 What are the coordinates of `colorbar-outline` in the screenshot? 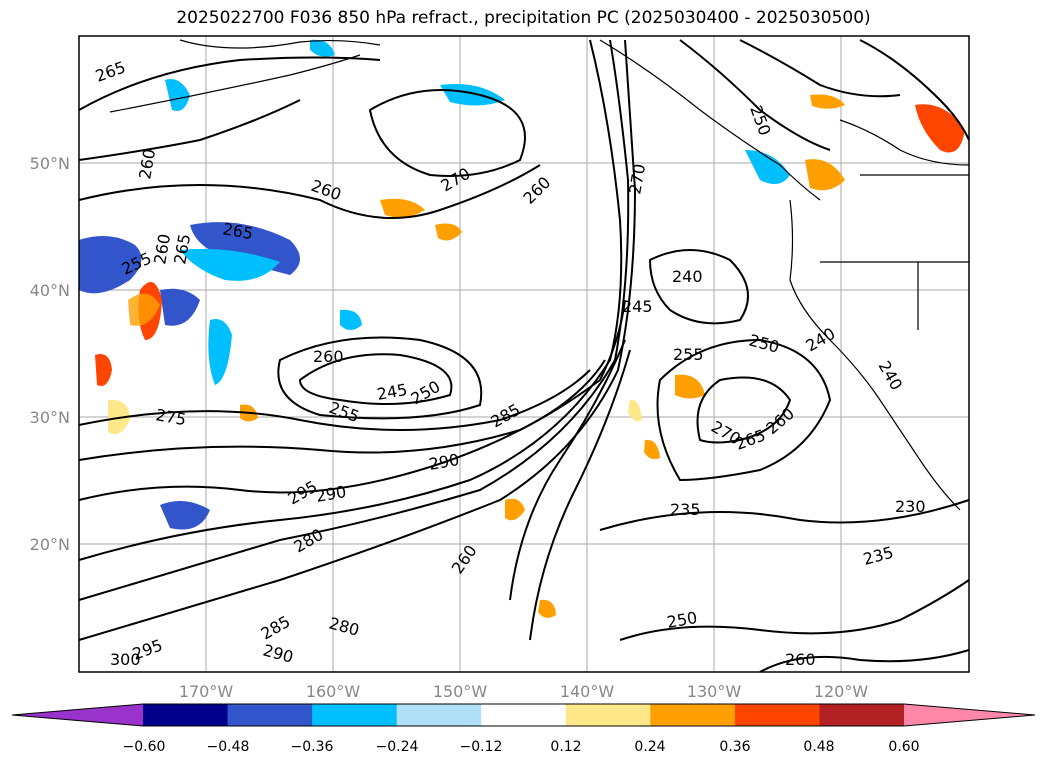 It's located at (523, 715).